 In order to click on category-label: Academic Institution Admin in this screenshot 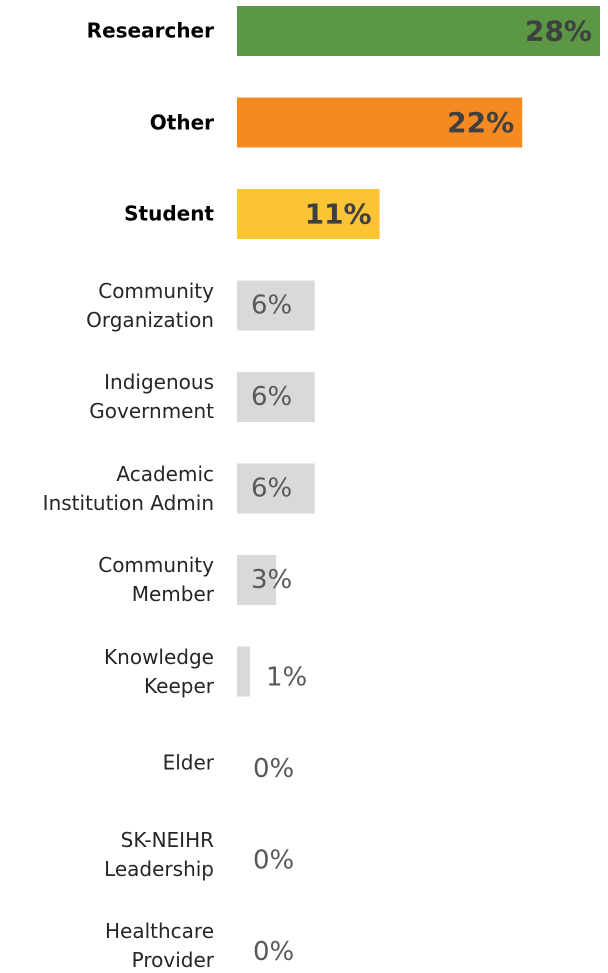, I will do `click(128, 488)`.